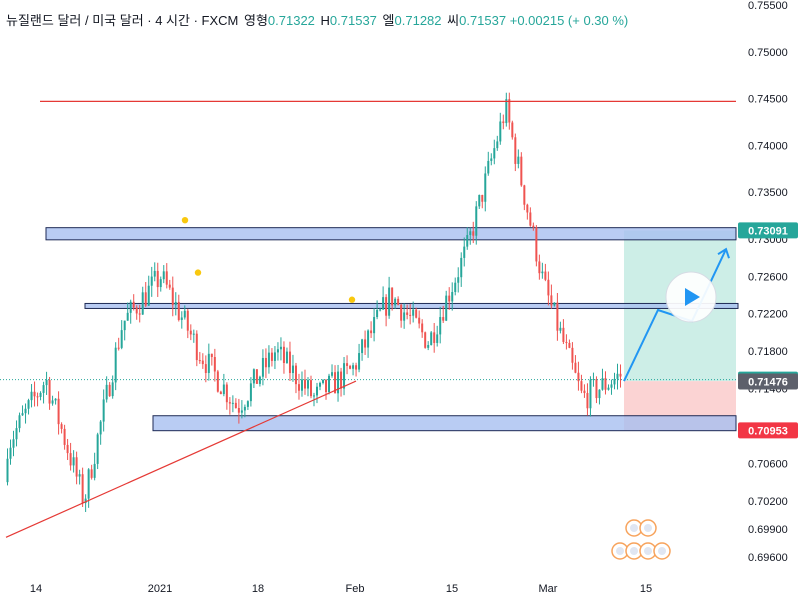 The height and width of the screenshot is (598, 800). What do you see at coordinates (768, 53) in the screenshot?
I see `y-tick-label: 0.75000` at bounding box center [768, 53].